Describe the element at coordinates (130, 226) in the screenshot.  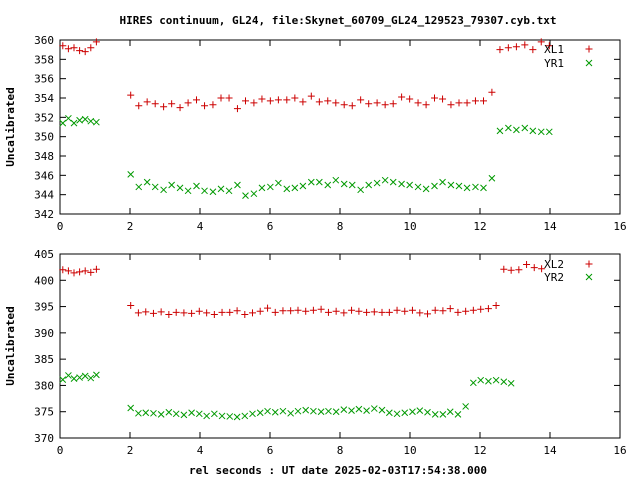
I see `x-tick-label: 2` at that location.